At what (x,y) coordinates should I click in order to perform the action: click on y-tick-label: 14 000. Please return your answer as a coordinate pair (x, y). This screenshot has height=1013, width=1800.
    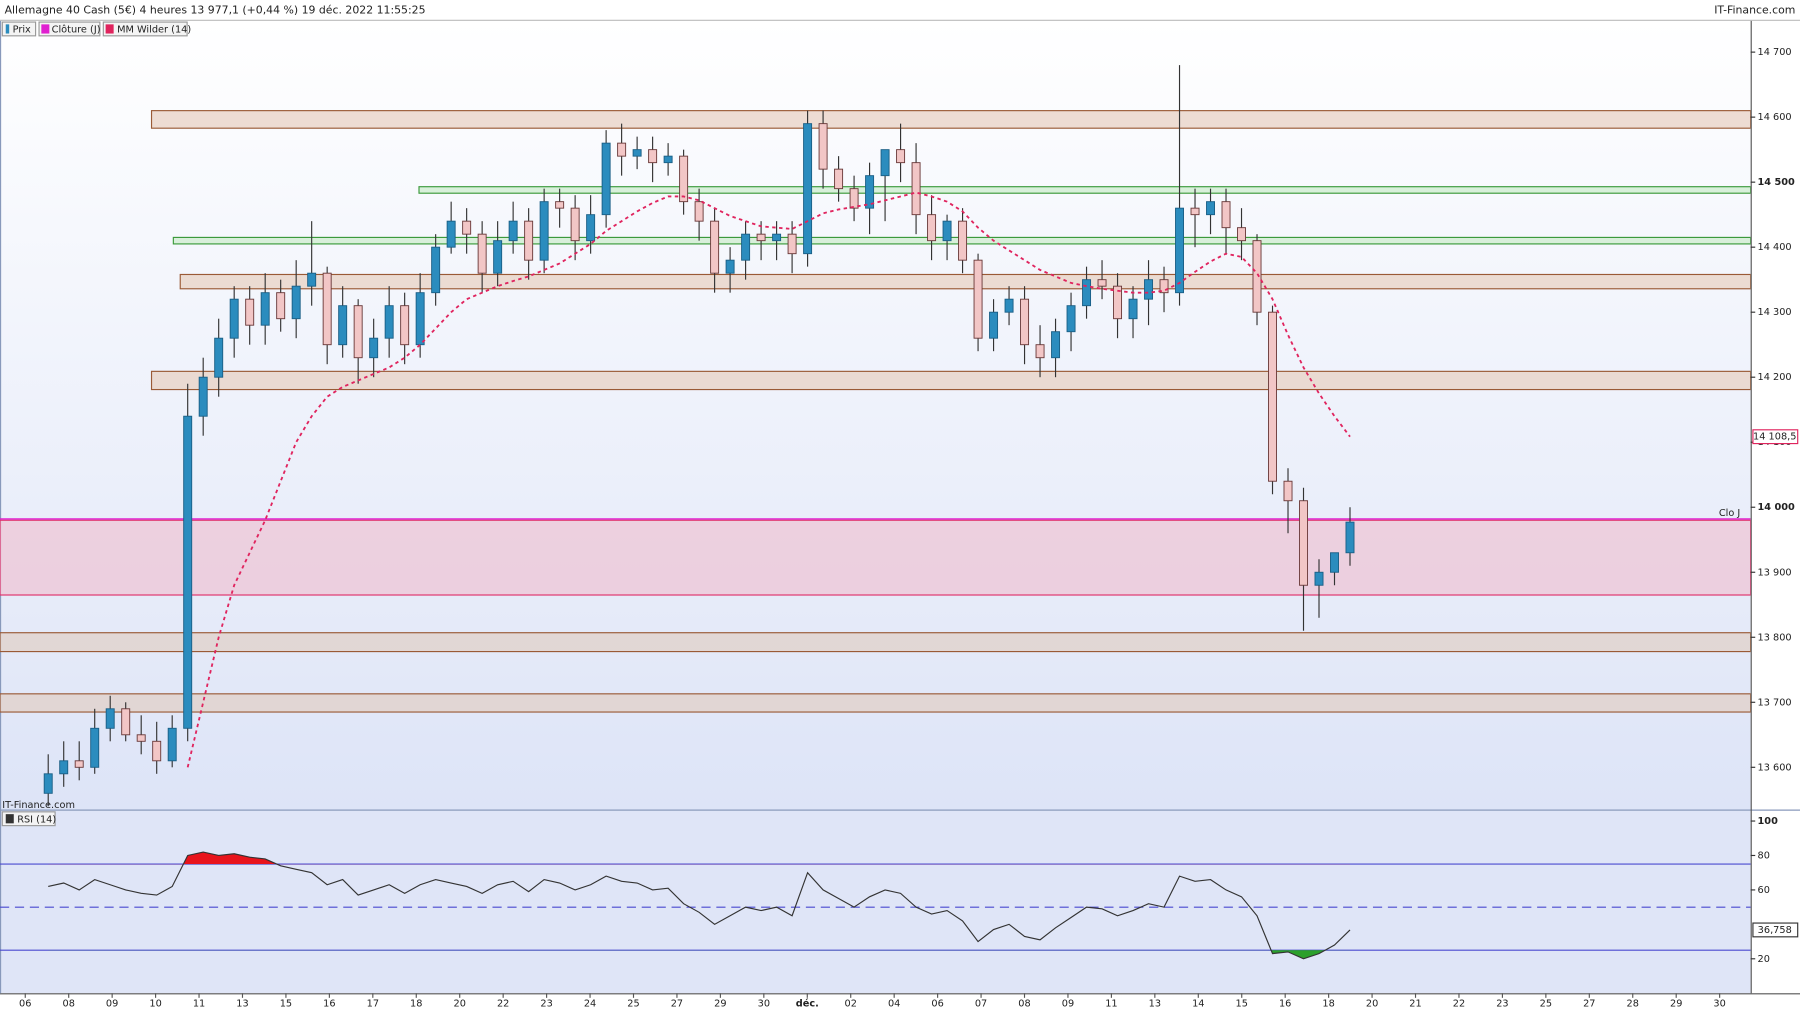
    Looking at the image, I should click on (1777, 507).